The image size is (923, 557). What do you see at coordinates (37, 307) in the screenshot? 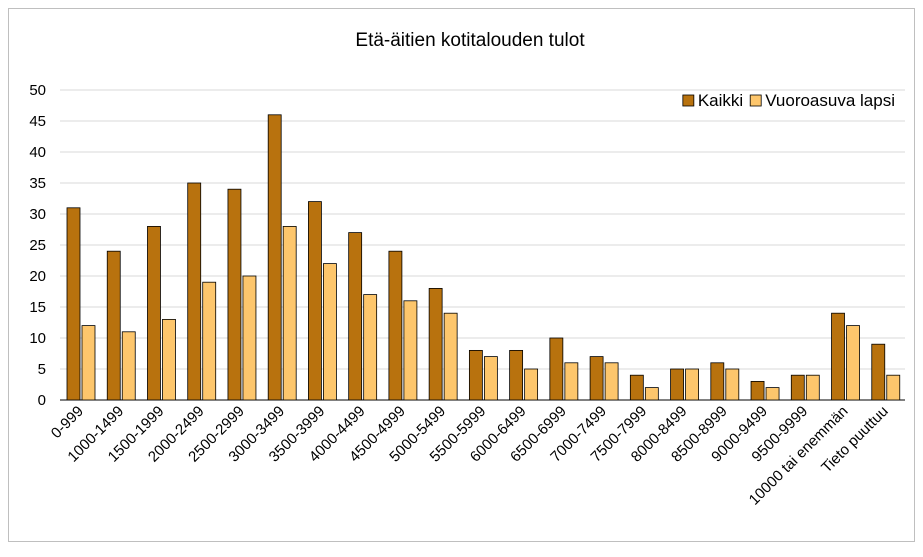
I see `y-tick-label: 15` at bounding box center [37, 307].